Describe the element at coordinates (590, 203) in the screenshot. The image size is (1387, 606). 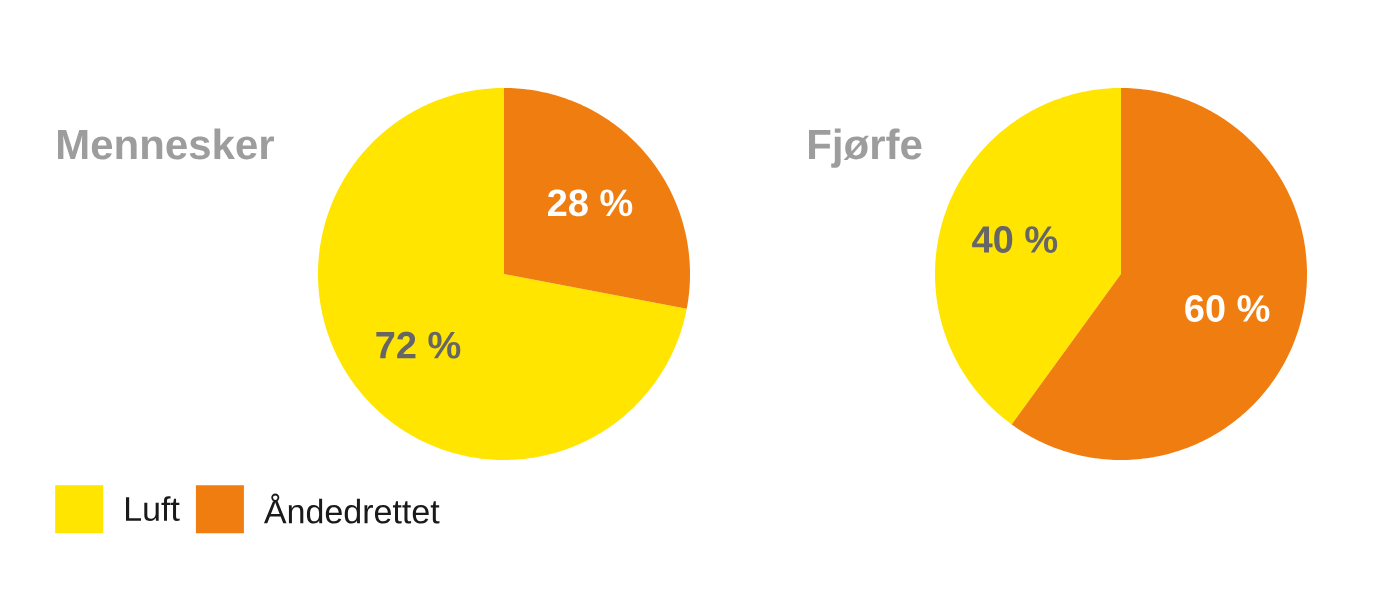
I see `data-label: 28 %` at that location.